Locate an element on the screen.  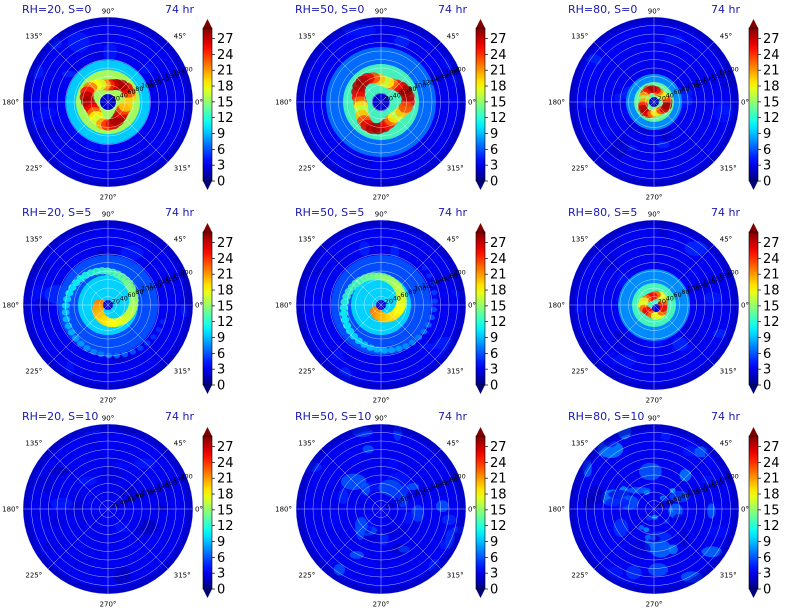
radial-tick-label: 40 is located at coordinates (124, 298).